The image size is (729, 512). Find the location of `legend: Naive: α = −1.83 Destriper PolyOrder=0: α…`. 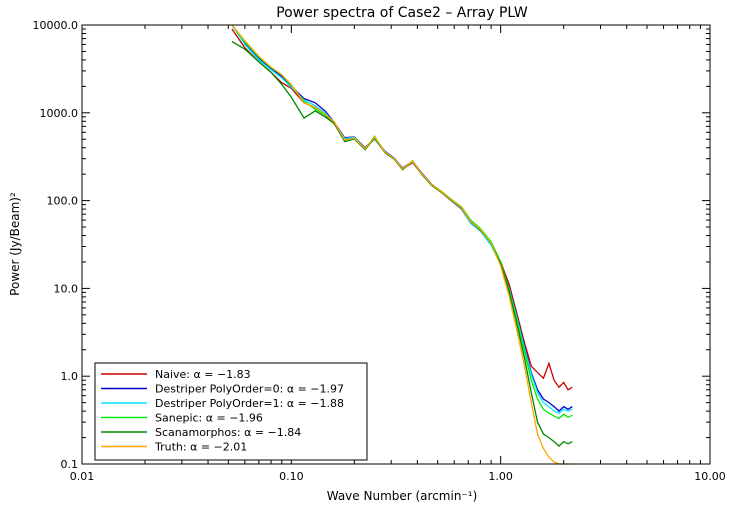

legend: Naive: α = −1.83 Destriper PolyOrder=0: α… is located at coordinates (231, 411).